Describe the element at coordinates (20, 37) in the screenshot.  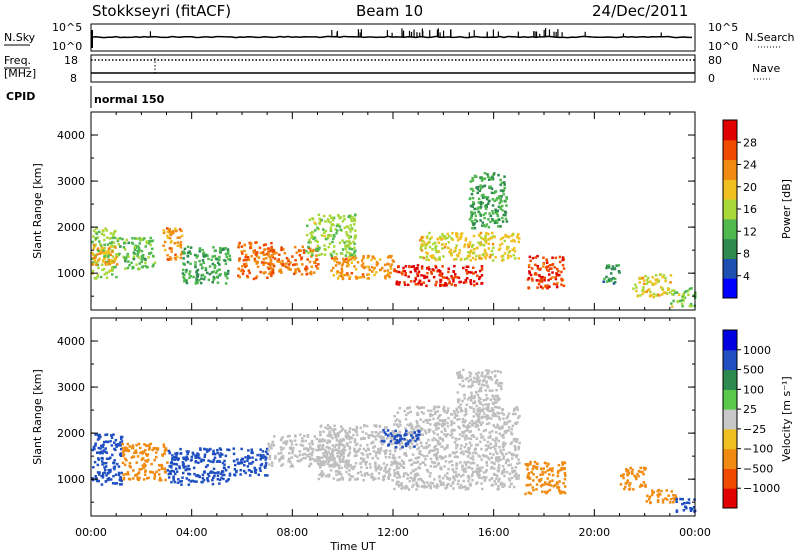
I see `nsky-label: N.Sky` at that location.